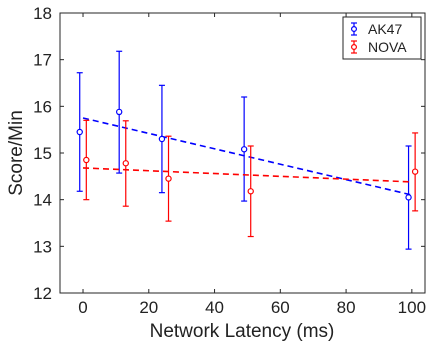 This screenshot has width=438, height=353. Describe the element at coordinates (42, 153) in the screenshot. I see `y-tick-label: 15` at that location.